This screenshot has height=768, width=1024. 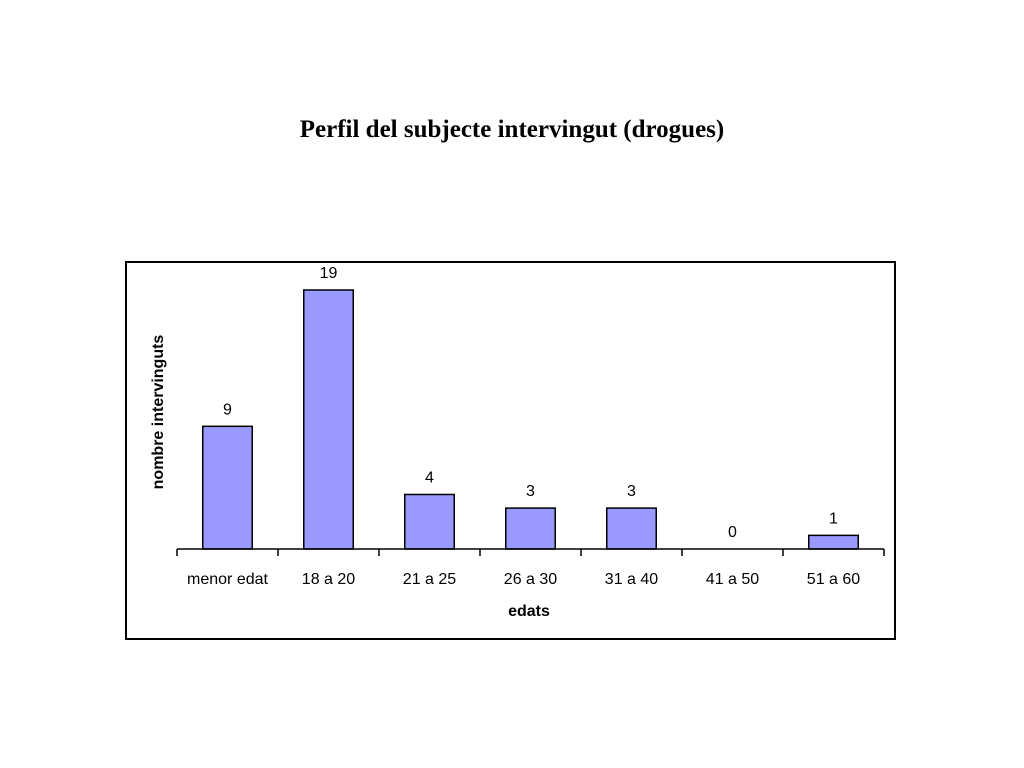 I want to click on x-tick-label-3: 26 a 30, so click(x=530, y=579).